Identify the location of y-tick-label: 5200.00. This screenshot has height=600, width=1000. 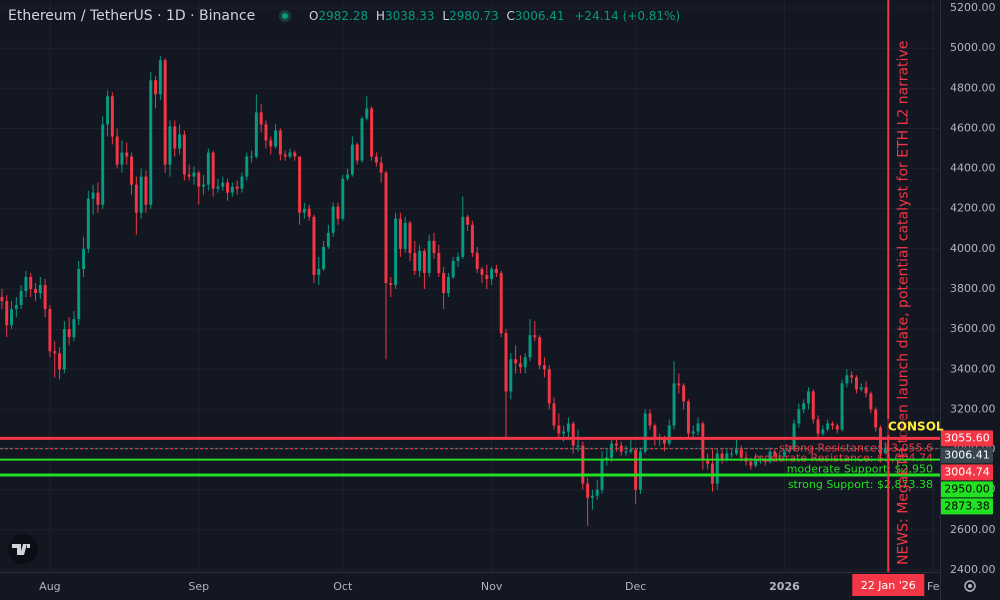
(973, 7).